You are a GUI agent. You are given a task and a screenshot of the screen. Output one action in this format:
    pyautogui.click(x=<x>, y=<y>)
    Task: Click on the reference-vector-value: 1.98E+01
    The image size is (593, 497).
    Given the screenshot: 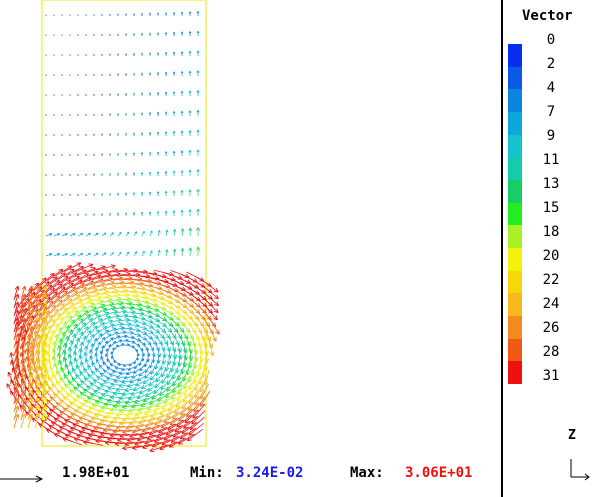 What is the action you would take?
    pyautogui.click(x=96, y=473)
    